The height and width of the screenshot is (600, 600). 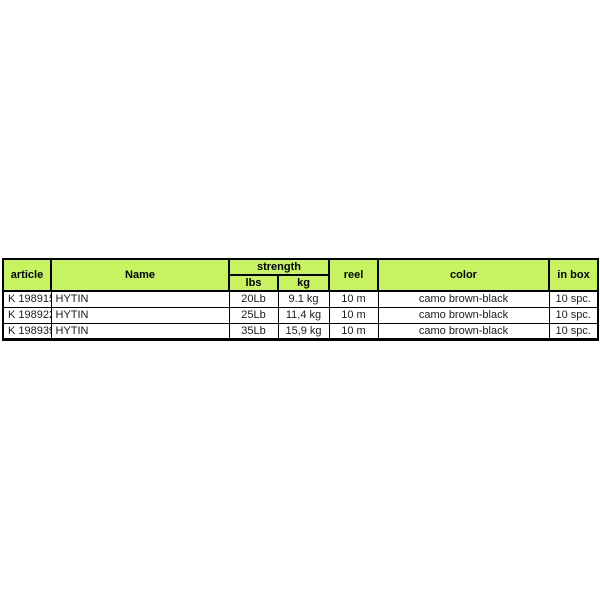 I want to click on cell-article: K 198939, so click(x=27, y=331).